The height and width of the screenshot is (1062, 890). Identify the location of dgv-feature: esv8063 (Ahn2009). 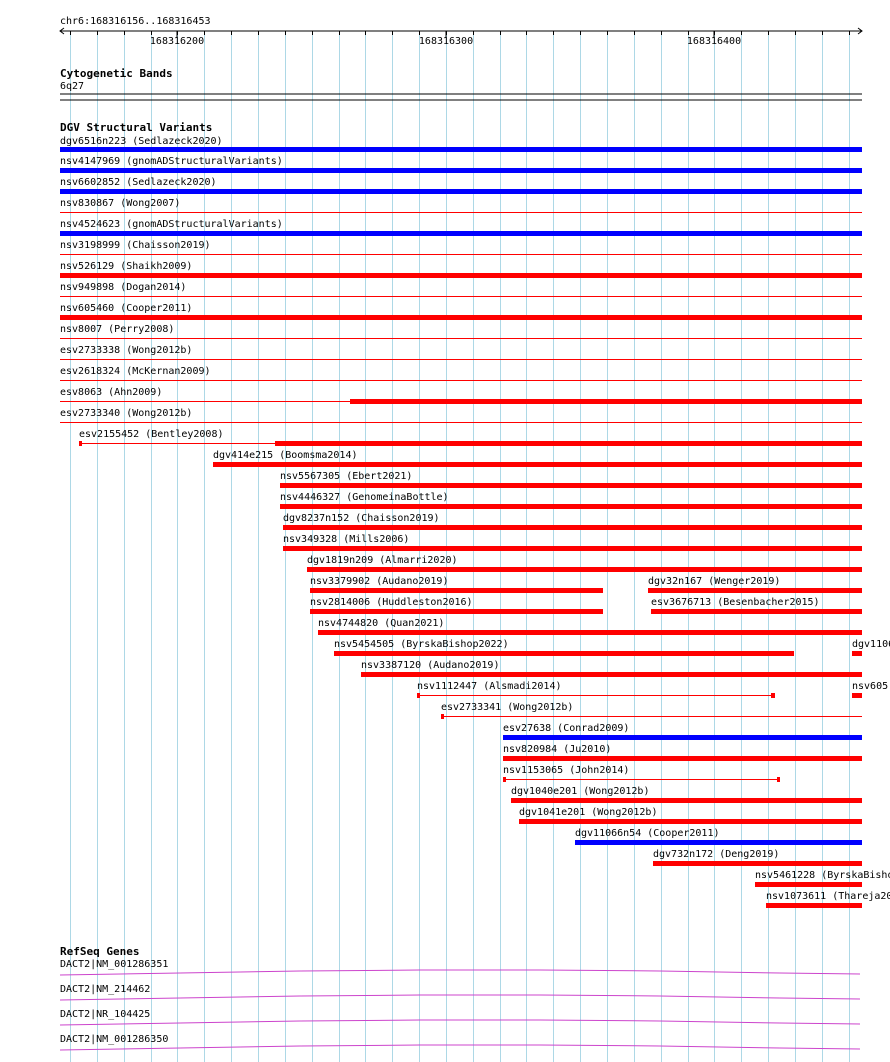
(461, 395).